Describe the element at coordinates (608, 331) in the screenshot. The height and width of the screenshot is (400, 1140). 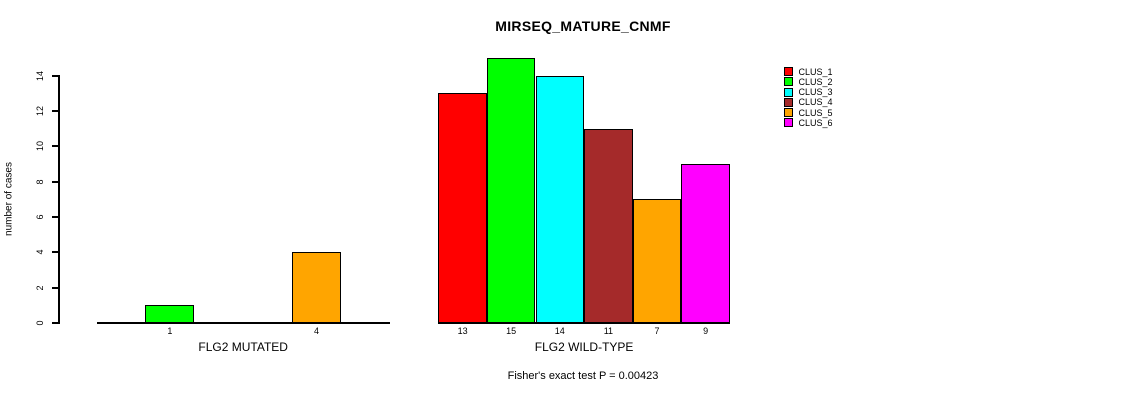
I see `bar-value-label: 11` at that location.